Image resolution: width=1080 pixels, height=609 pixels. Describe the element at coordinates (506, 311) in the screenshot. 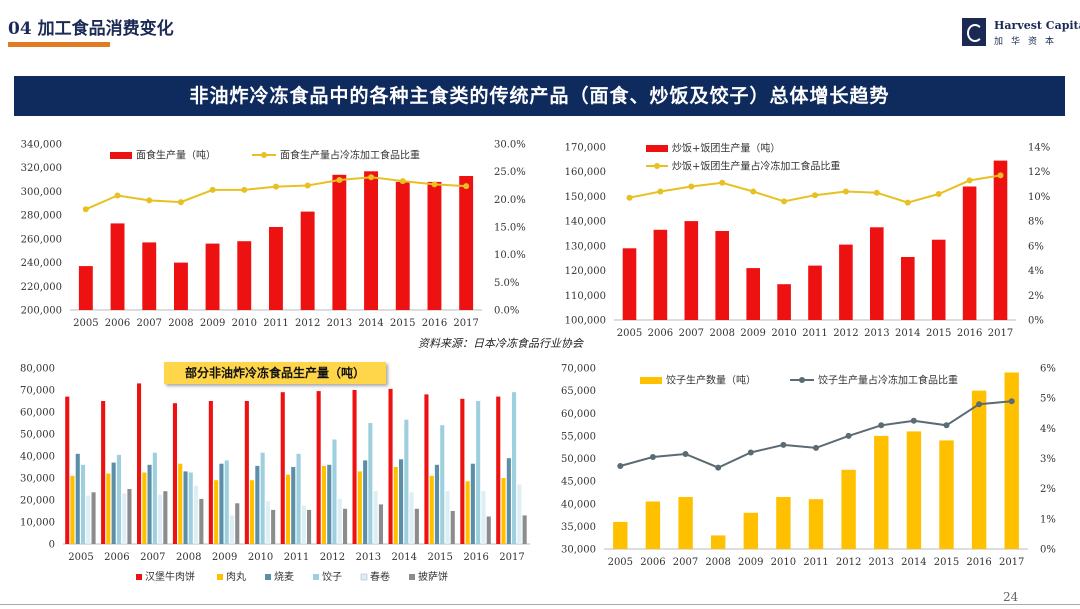

I see `chart1-y2-tick: 0.0%` at that location.